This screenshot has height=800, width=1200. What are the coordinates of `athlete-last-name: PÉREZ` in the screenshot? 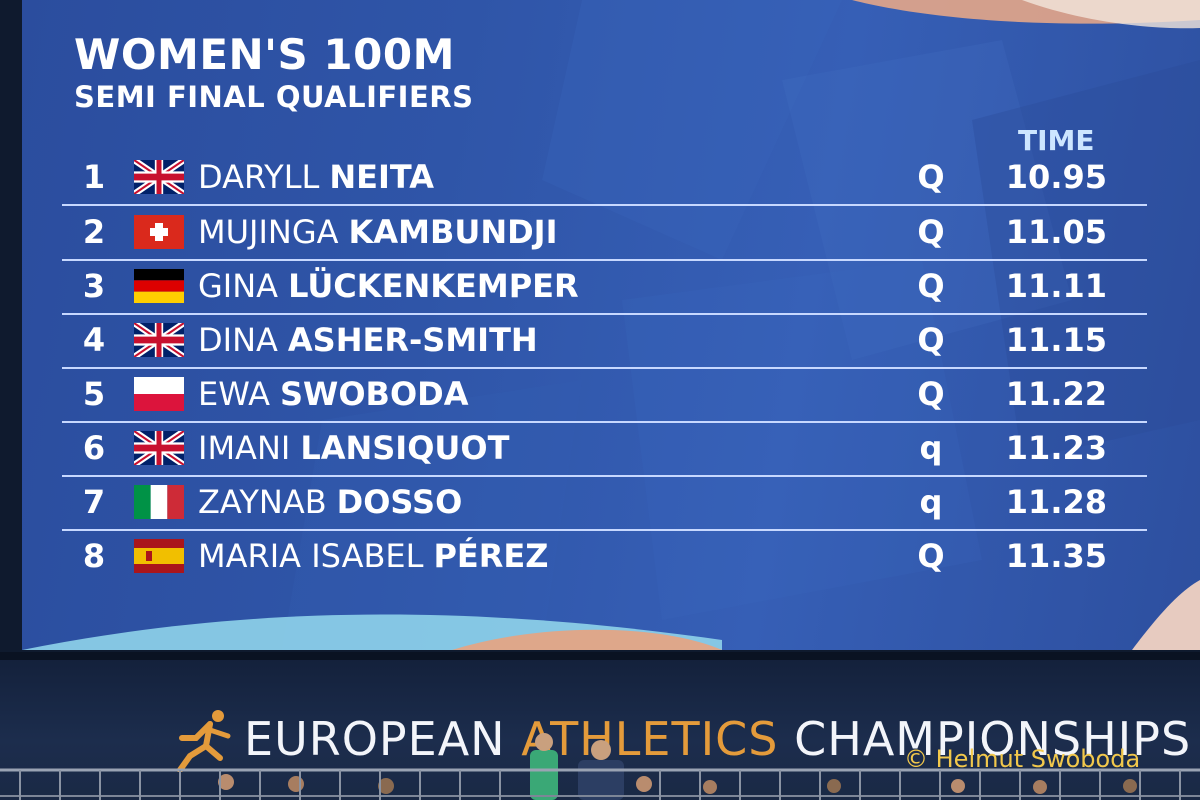 It's located at (491, 556).